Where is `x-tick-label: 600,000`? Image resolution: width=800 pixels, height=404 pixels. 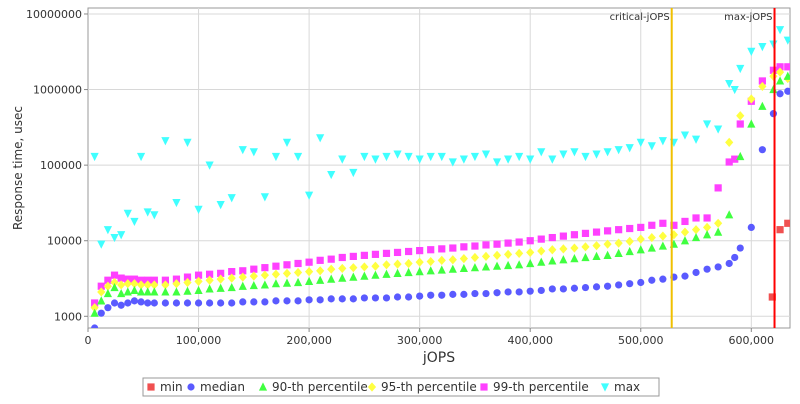
x-tick-label: 600,000 is located at coordinates (752, 340).